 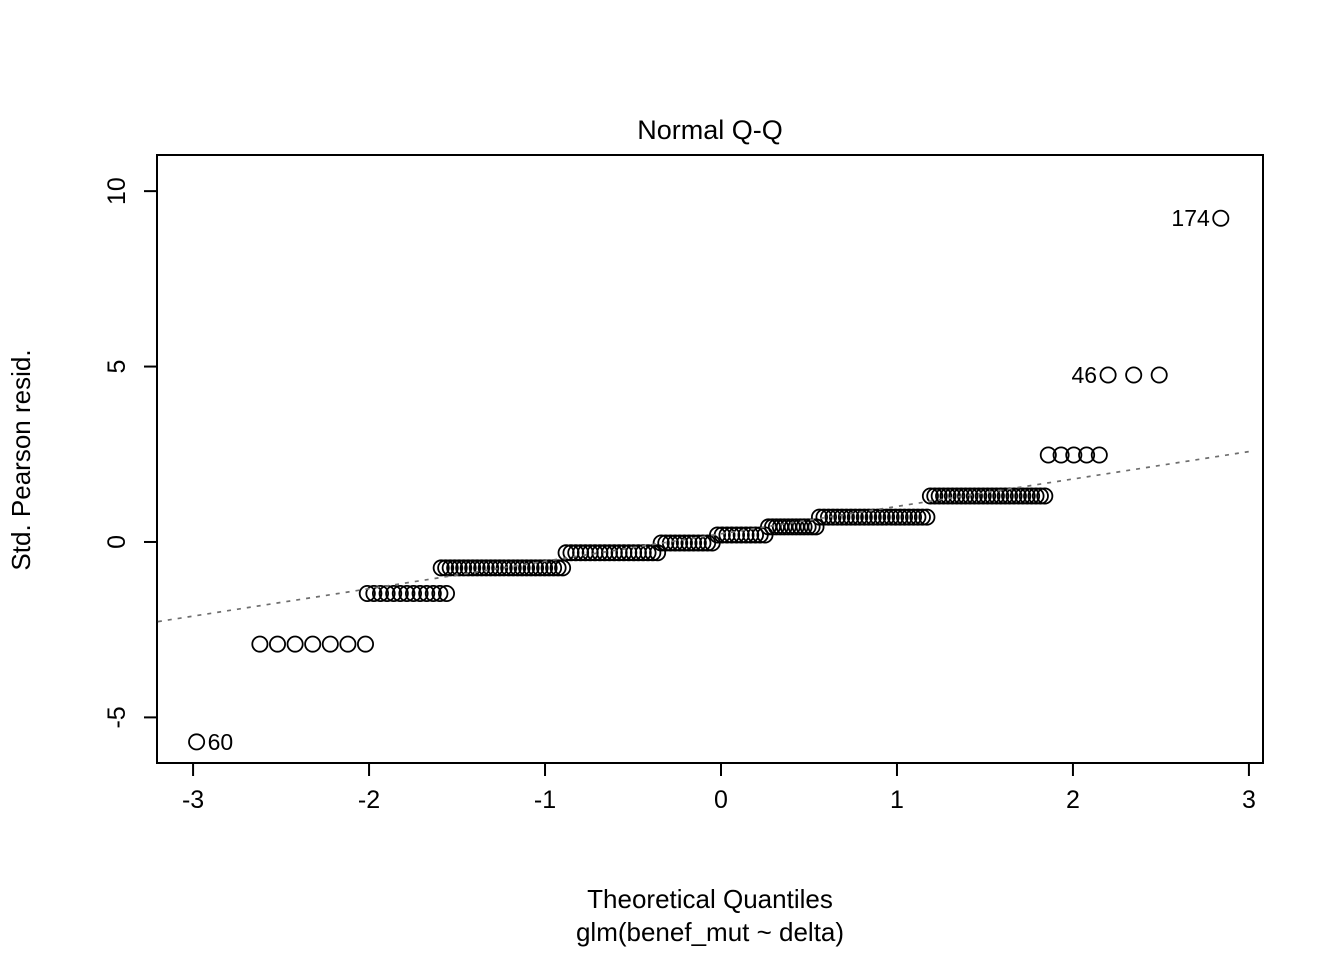 I want to click on x-axis-sublabel: glm(benef_mut ~ delta), so click(x=710, y=932).